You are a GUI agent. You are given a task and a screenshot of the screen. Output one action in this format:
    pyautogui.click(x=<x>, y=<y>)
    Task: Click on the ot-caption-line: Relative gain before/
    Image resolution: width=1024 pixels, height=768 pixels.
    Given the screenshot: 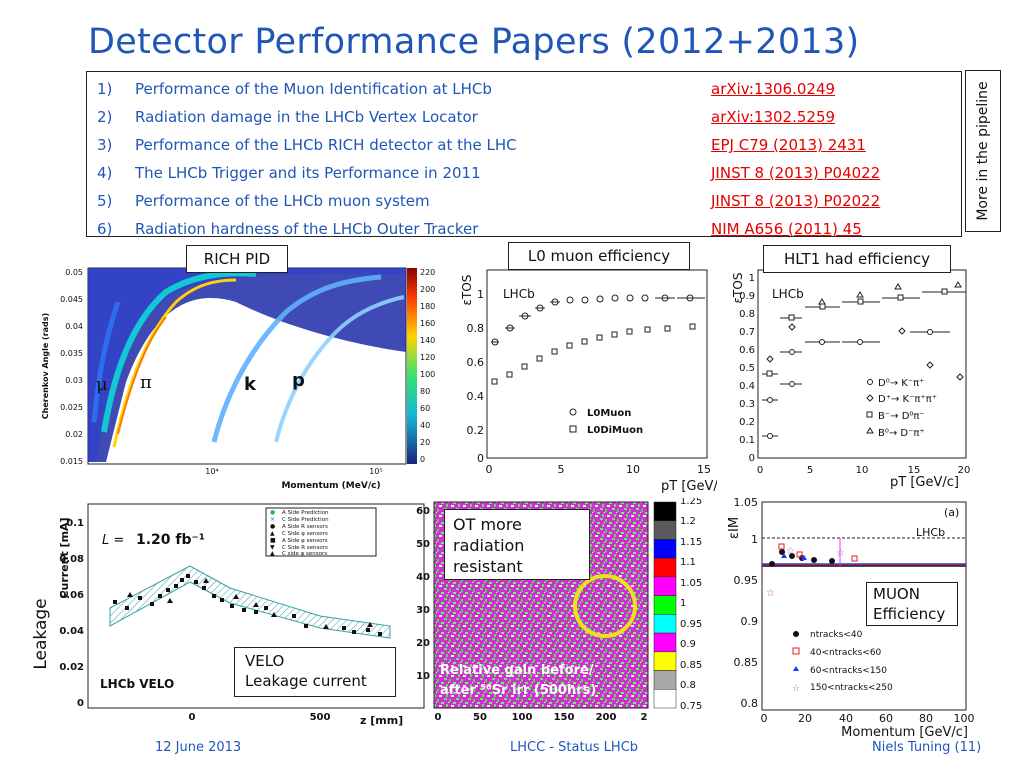 What is the action you would take?
    pyautogui.click(x=517, y=670)
    